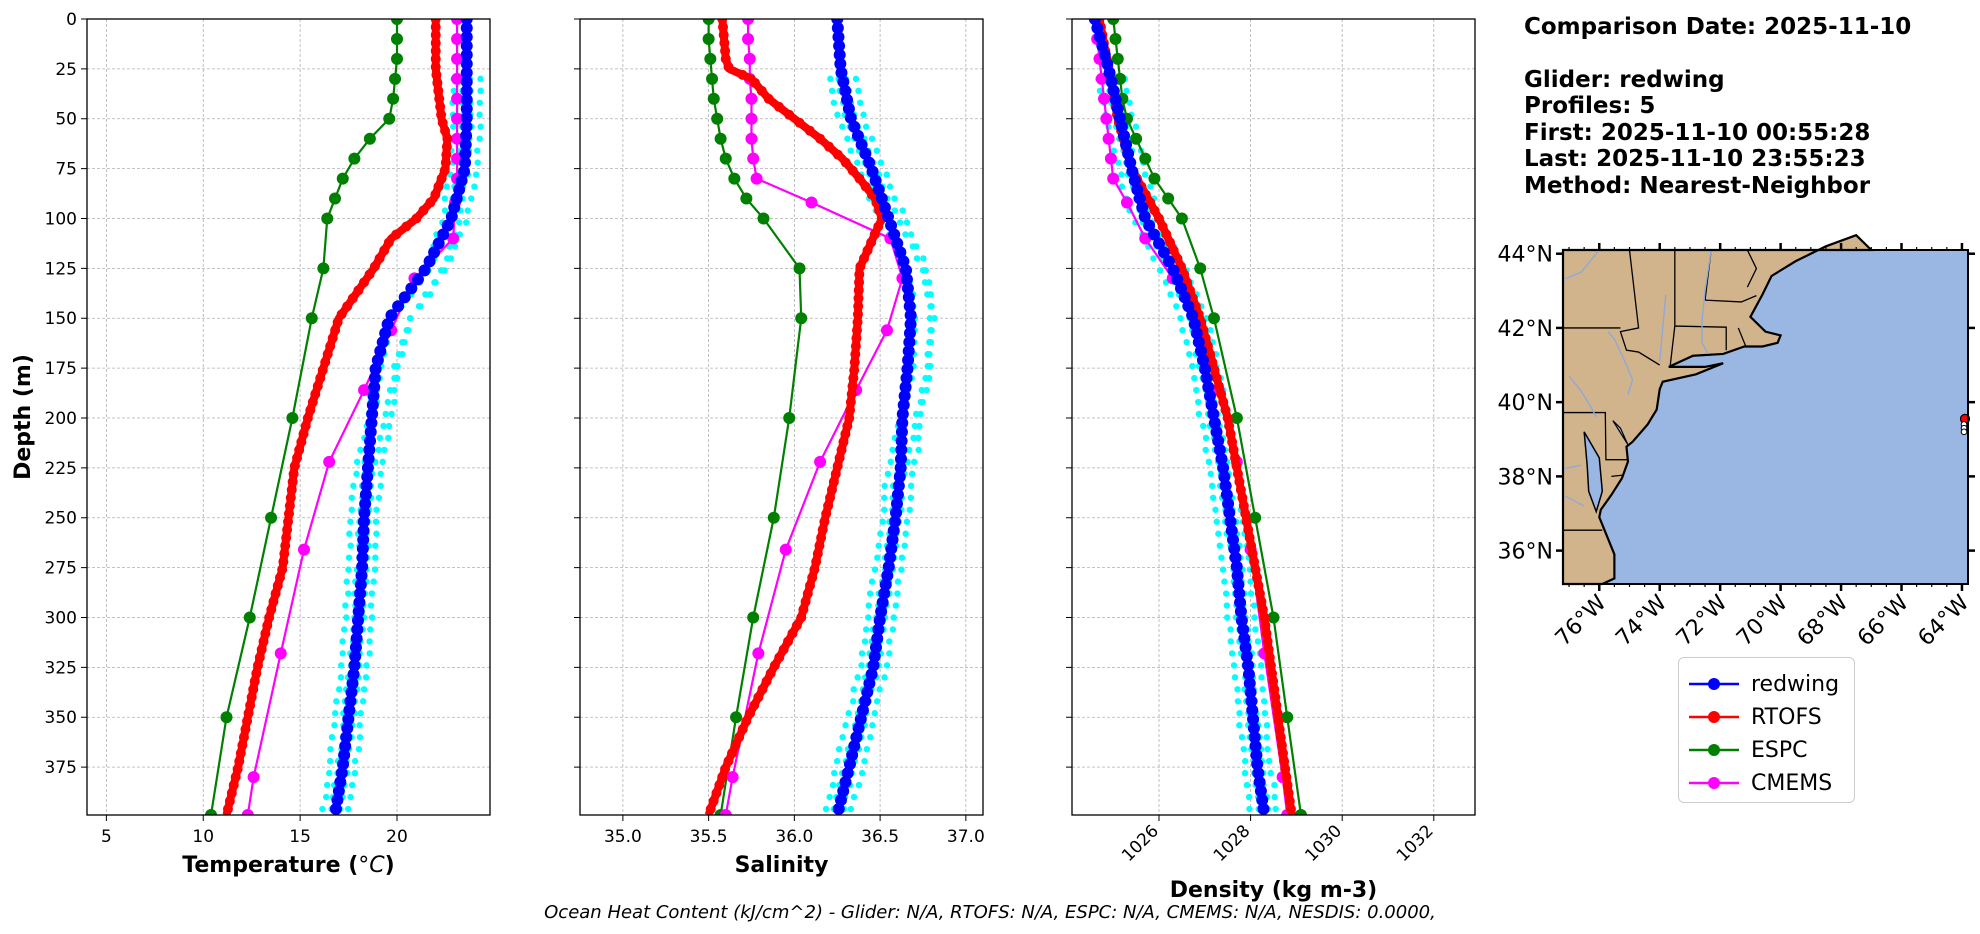  Describe the element at coordinates (300, 837) in the screenshot. I see `x-tick-label: 15` at that location.